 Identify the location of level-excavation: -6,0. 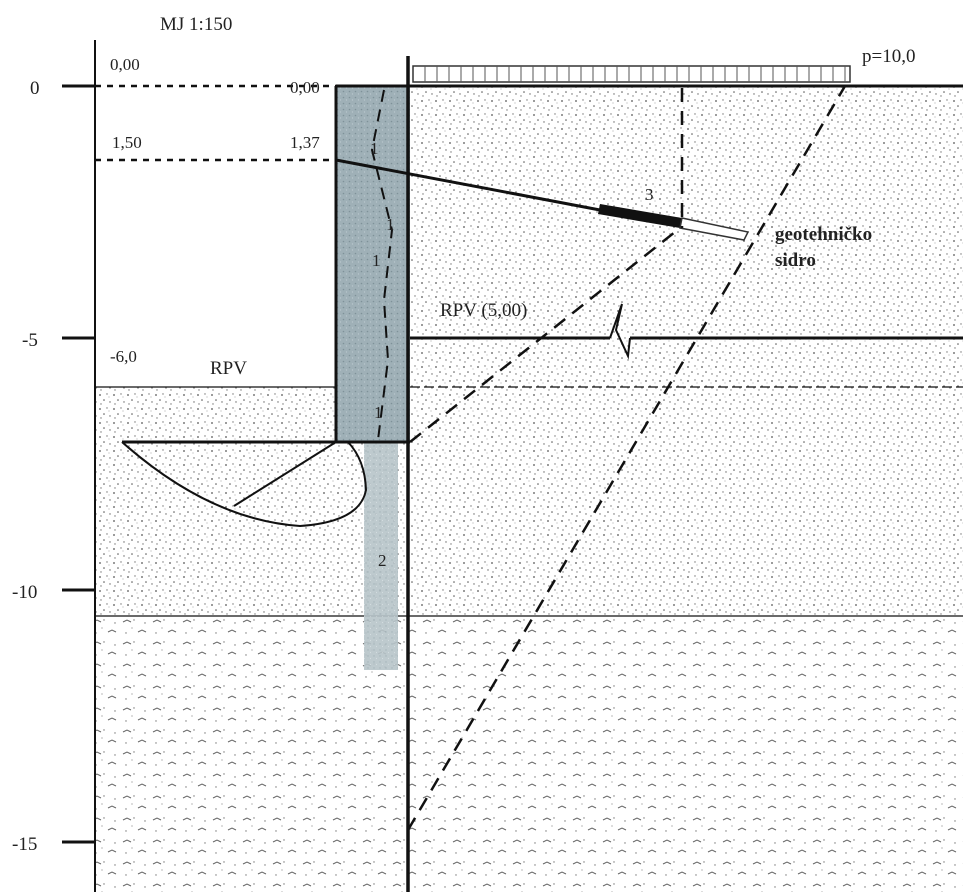
(123, 356).